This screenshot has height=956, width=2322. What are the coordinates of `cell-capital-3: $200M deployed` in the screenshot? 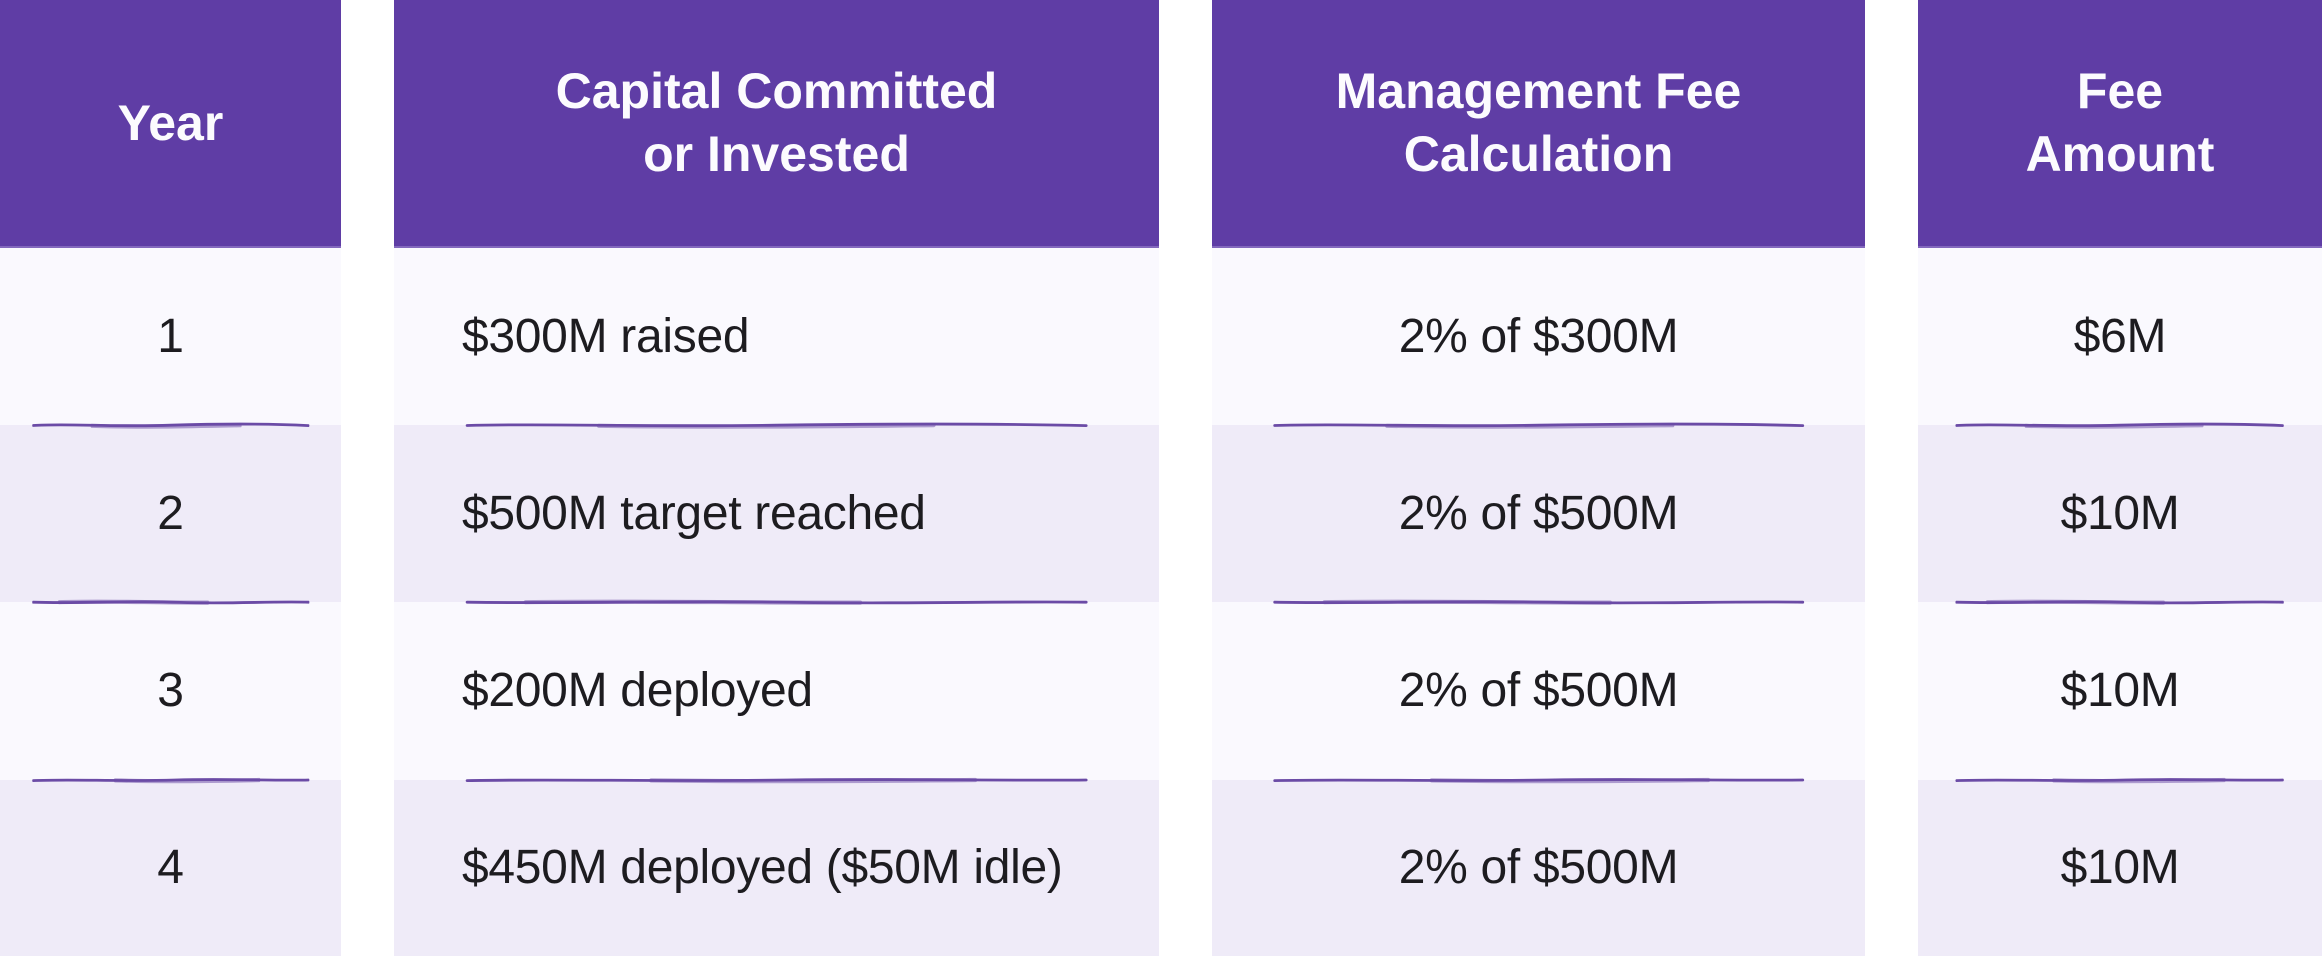 It's located at (776, 689).